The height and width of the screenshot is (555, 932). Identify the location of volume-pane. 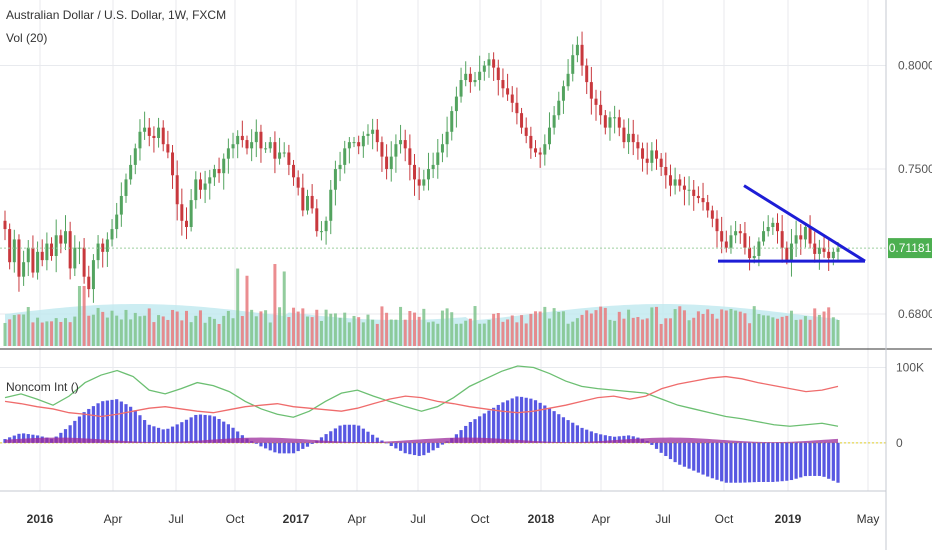
(421, 305).